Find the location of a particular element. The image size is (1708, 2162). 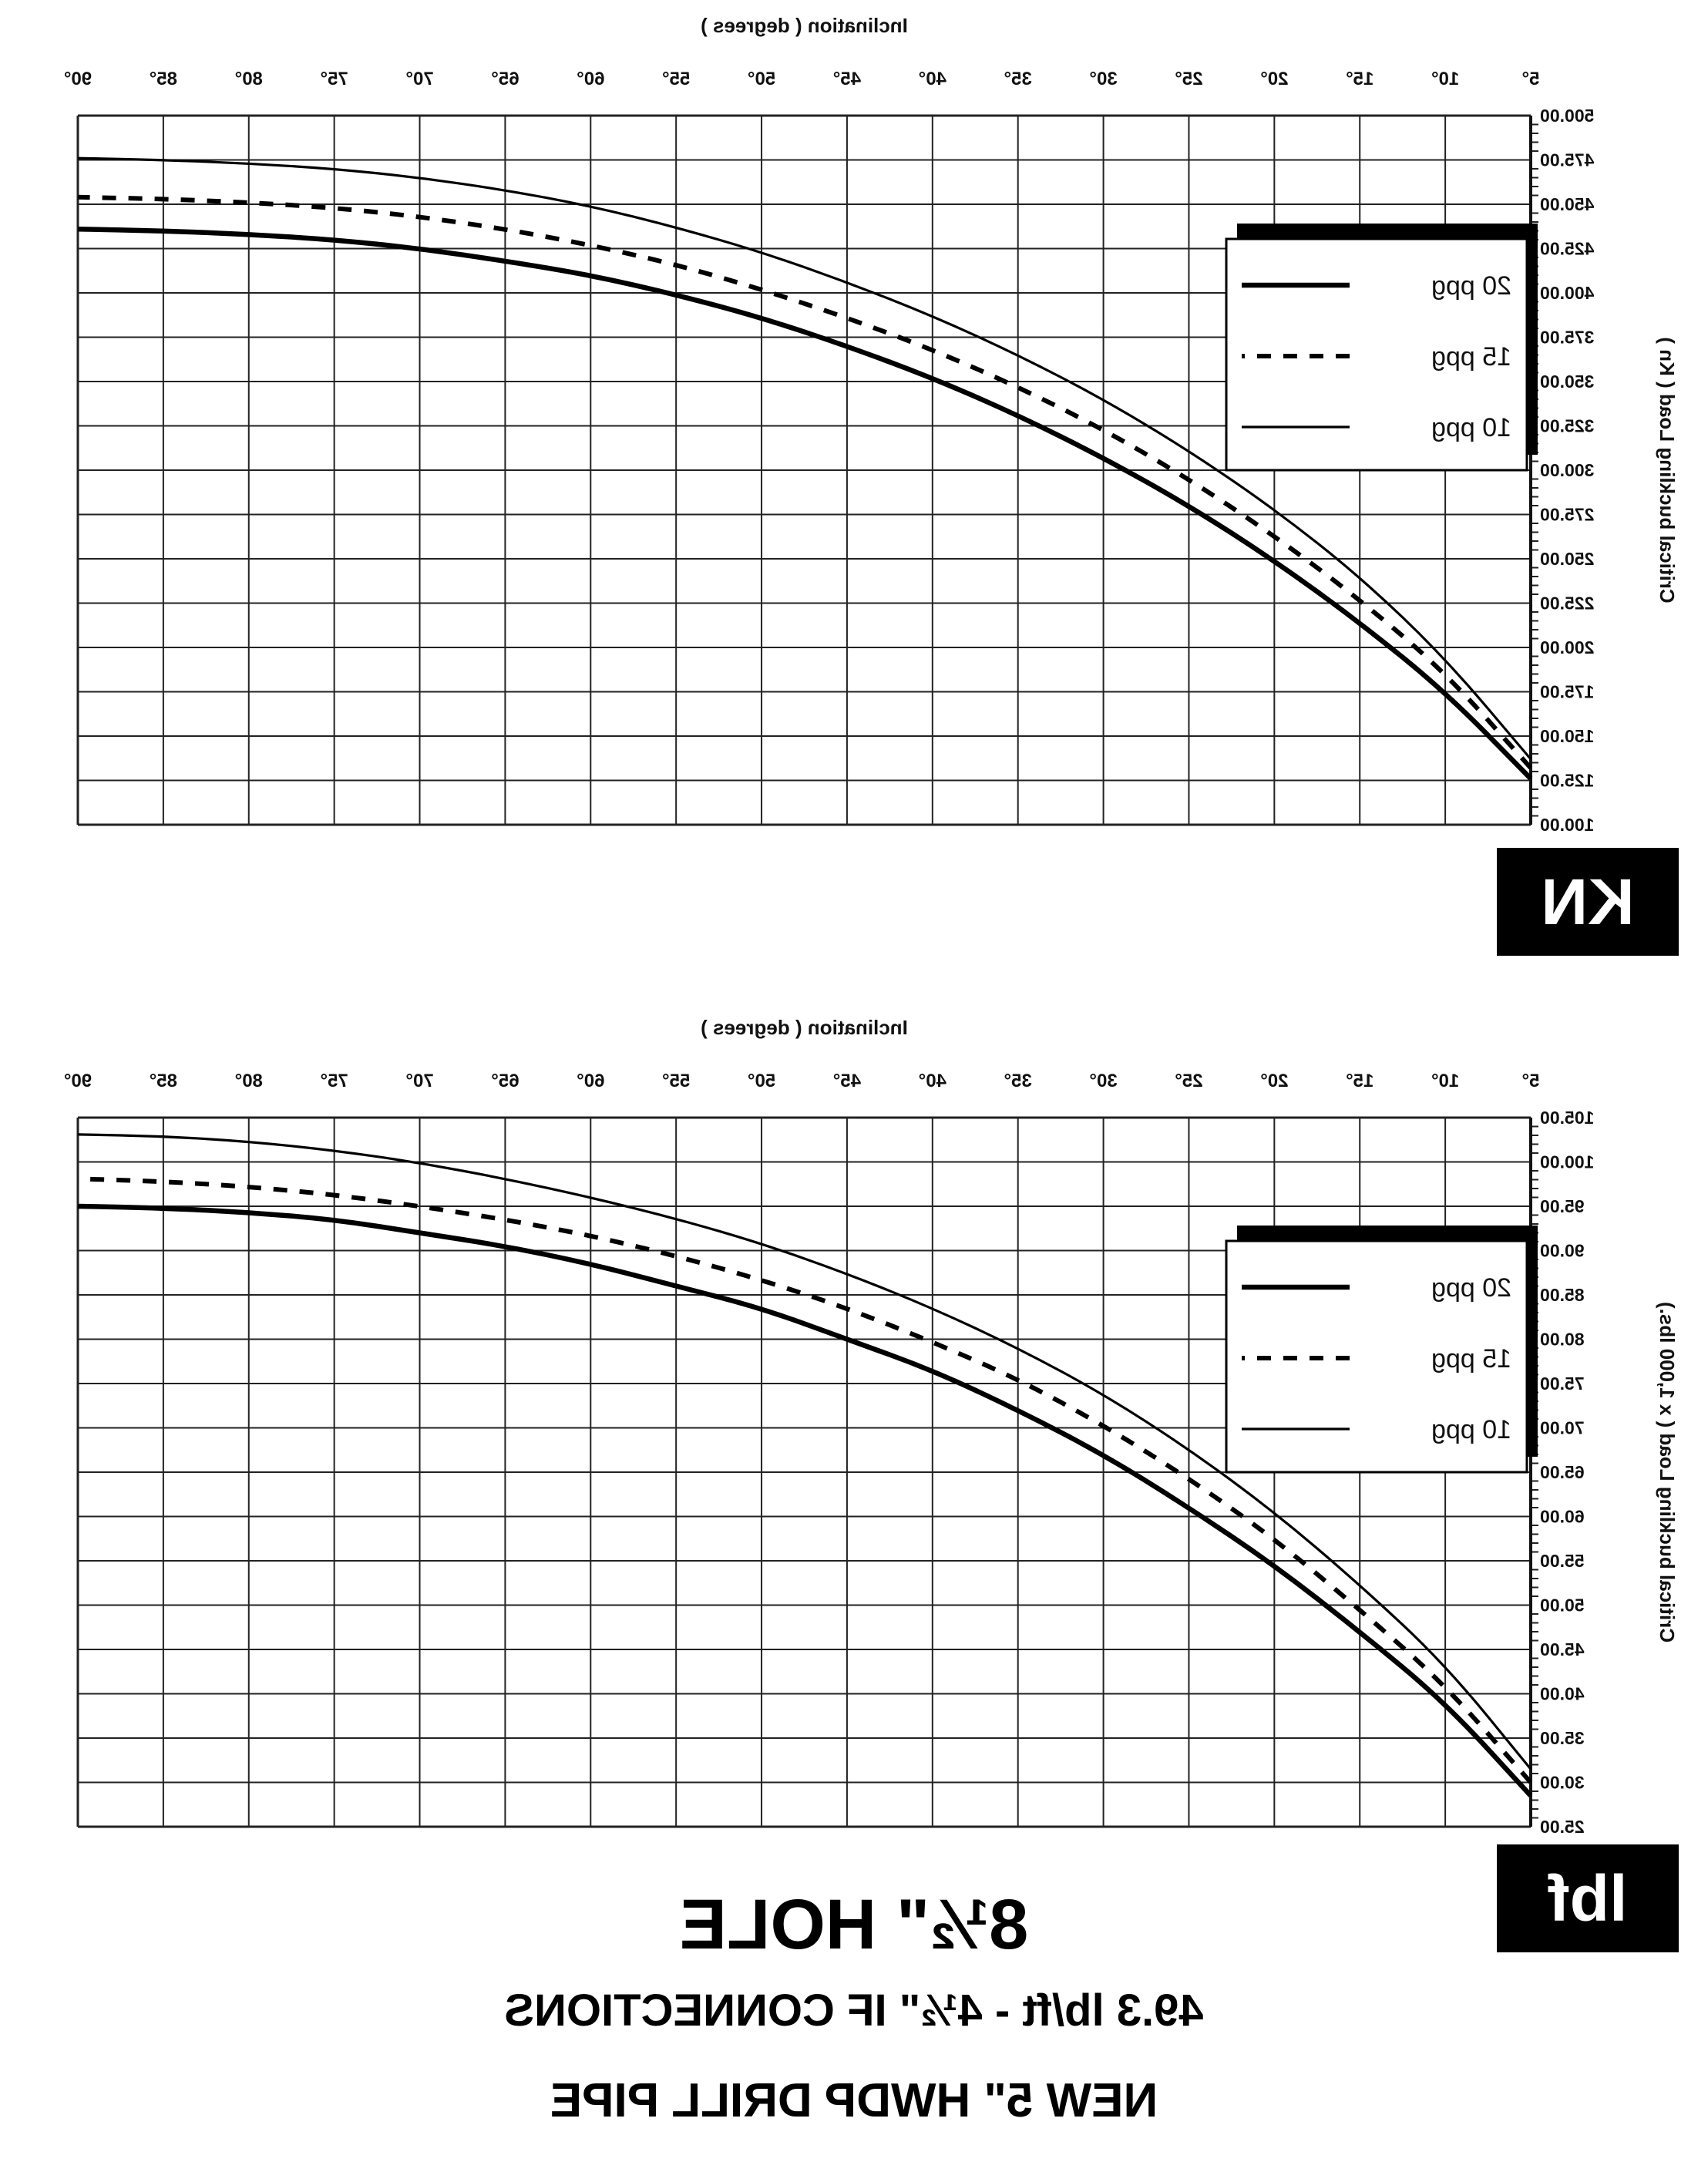

pipe-weight-subtitle: 49.3 lb/ft - 4½" IF CONNECTIONS is located at coordinates (854, 2010).